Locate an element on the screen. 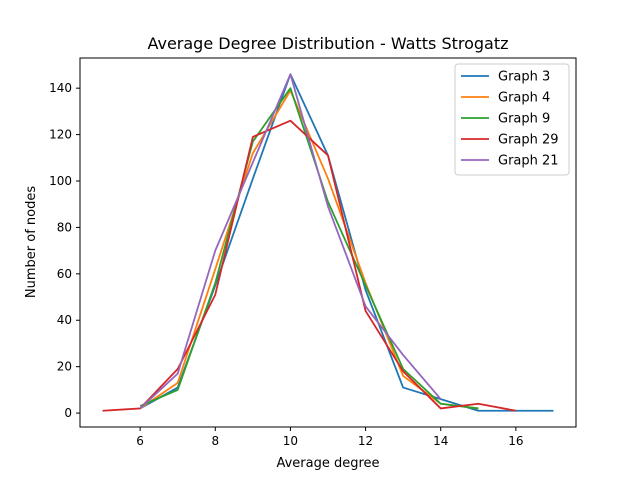 The width and height of the screenshot is (640, 484). legend-label: Graph 4 is located at coordinates (524, 98).